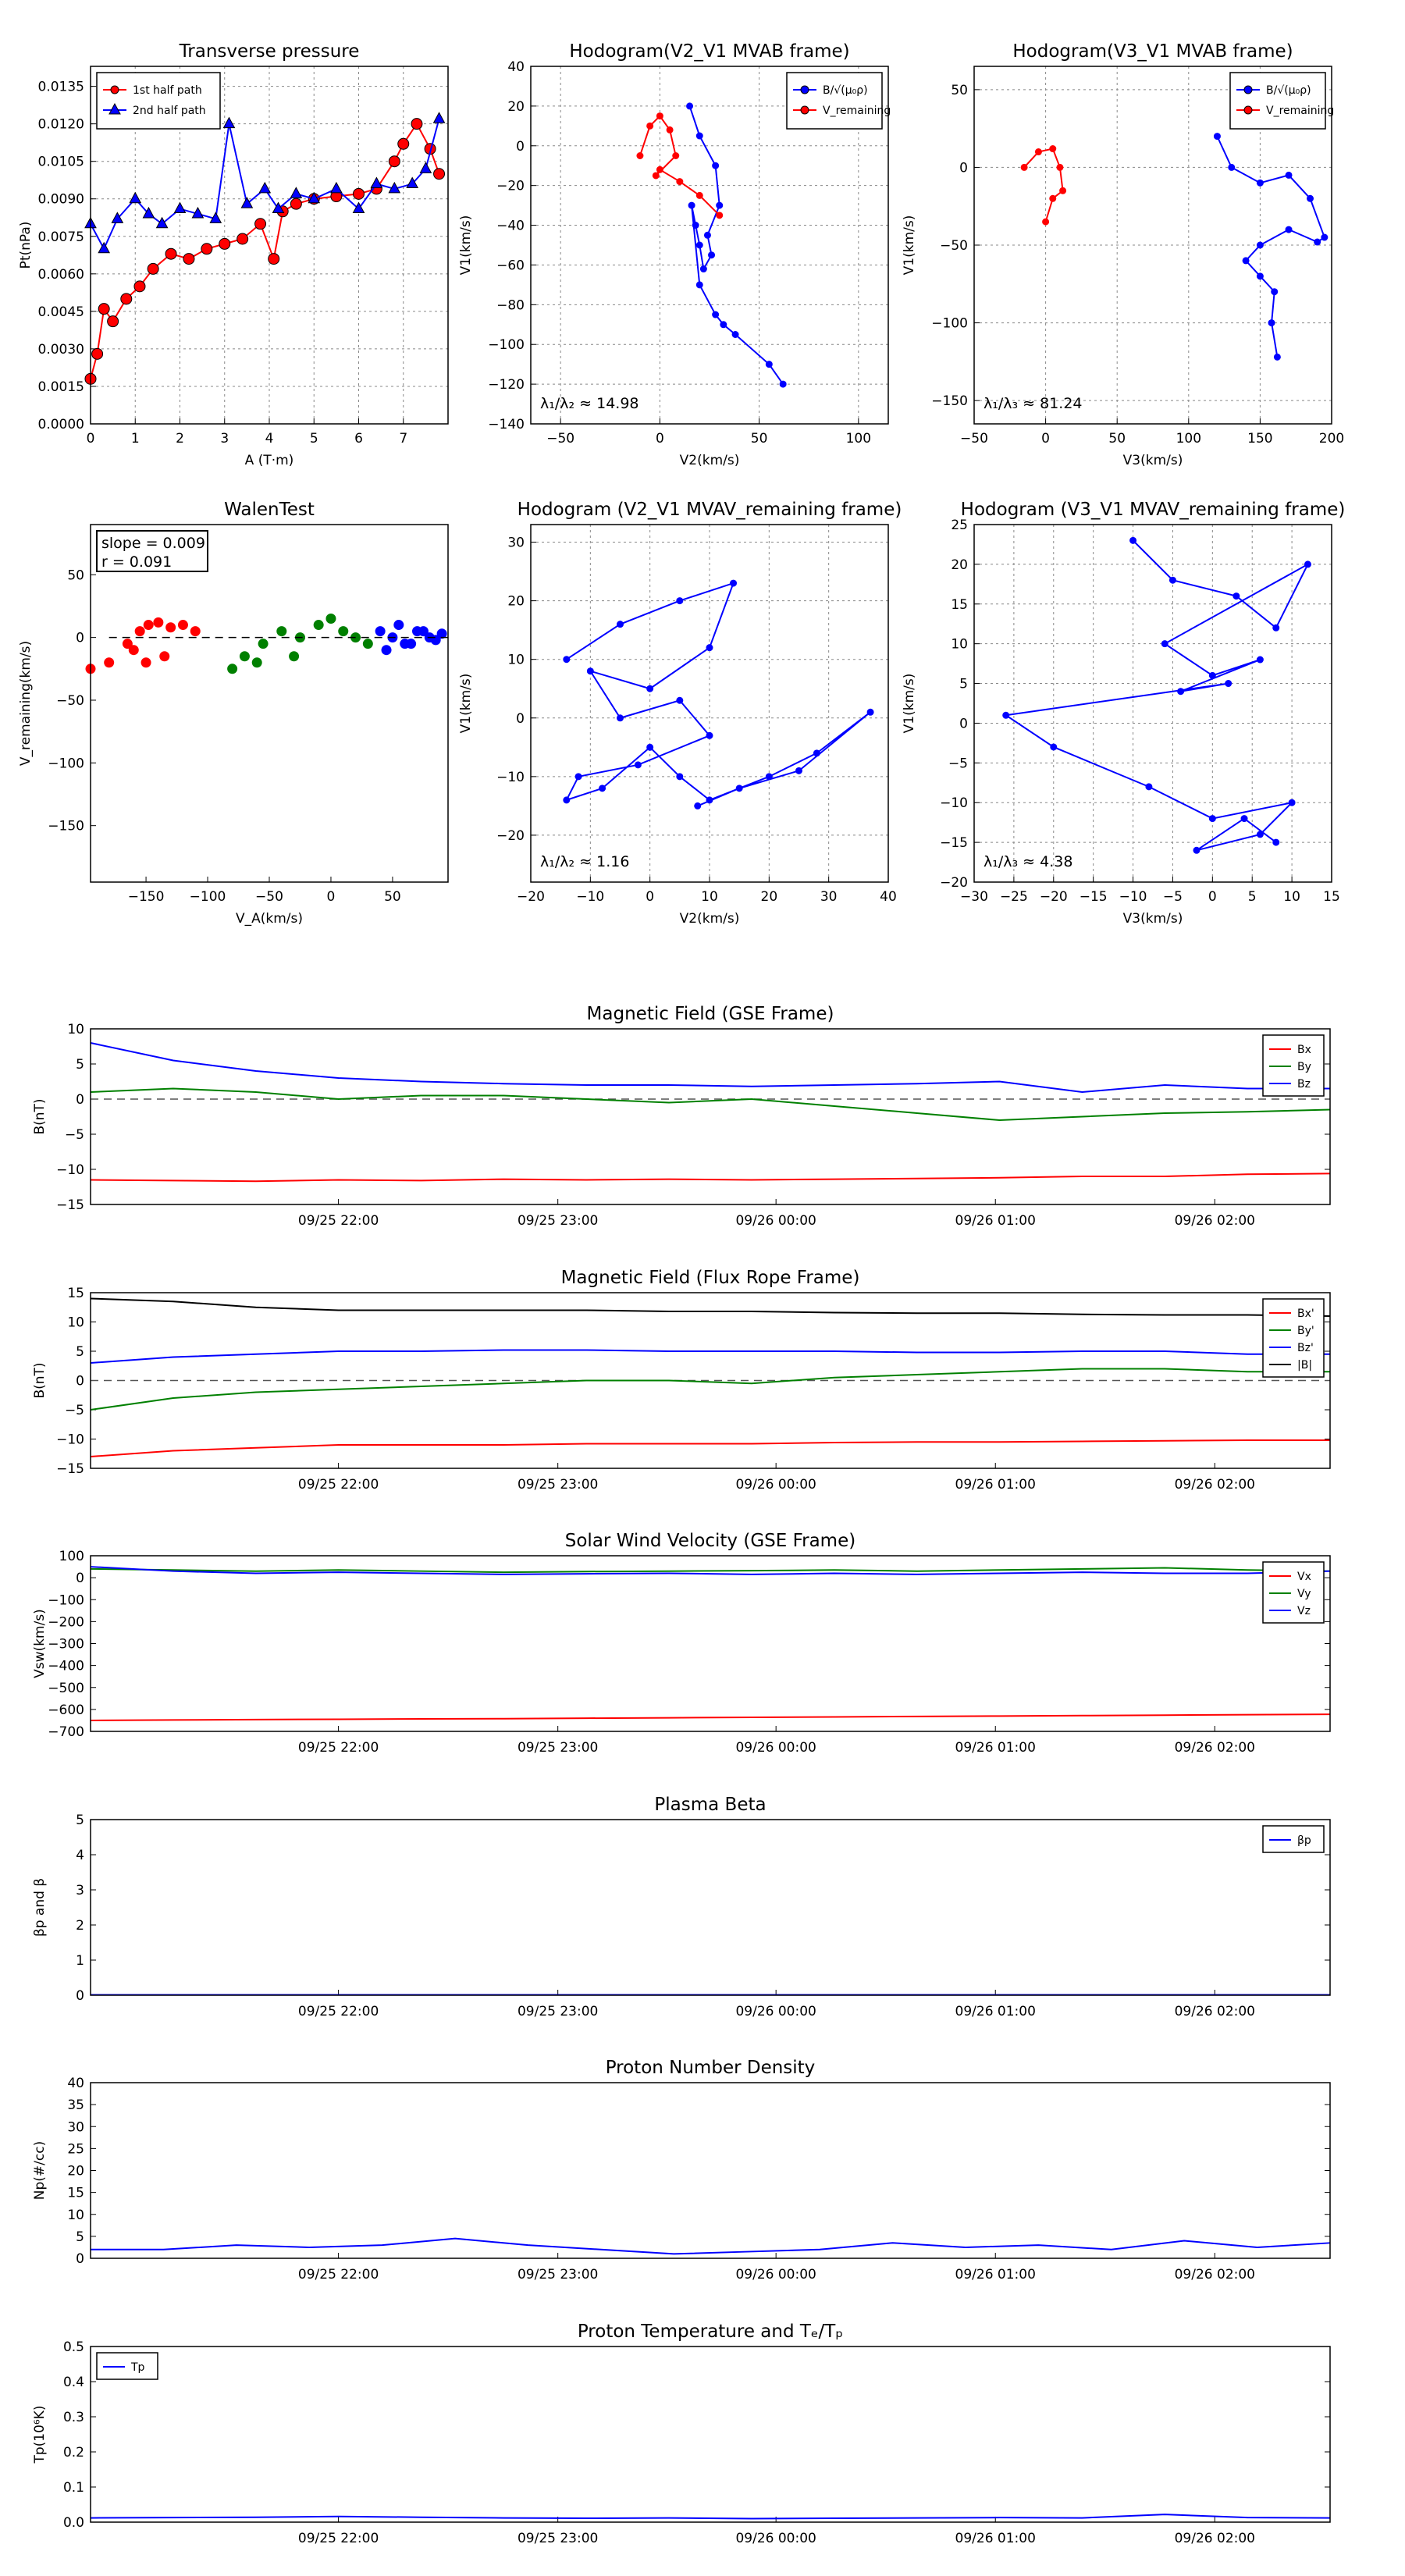 This screenshot has height=2576, width=1405. I want to click on y-tick-label: −50, so click(954, 246).